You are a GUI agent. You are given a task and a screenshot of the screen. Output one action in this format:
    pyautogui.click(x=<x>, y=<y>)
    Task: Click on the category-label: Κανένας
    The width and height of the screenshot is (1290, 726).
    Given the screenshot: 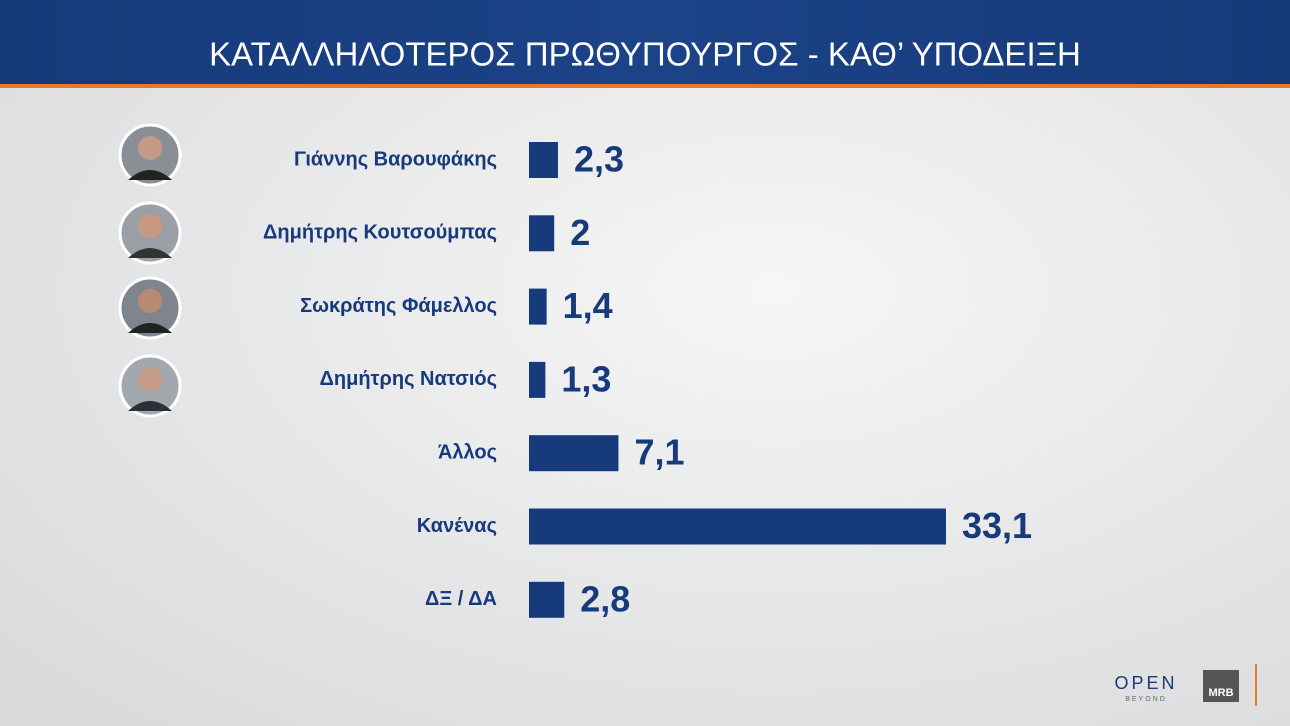 What is the action you would take?
    pyautogui.click(x=457, y=526)
    